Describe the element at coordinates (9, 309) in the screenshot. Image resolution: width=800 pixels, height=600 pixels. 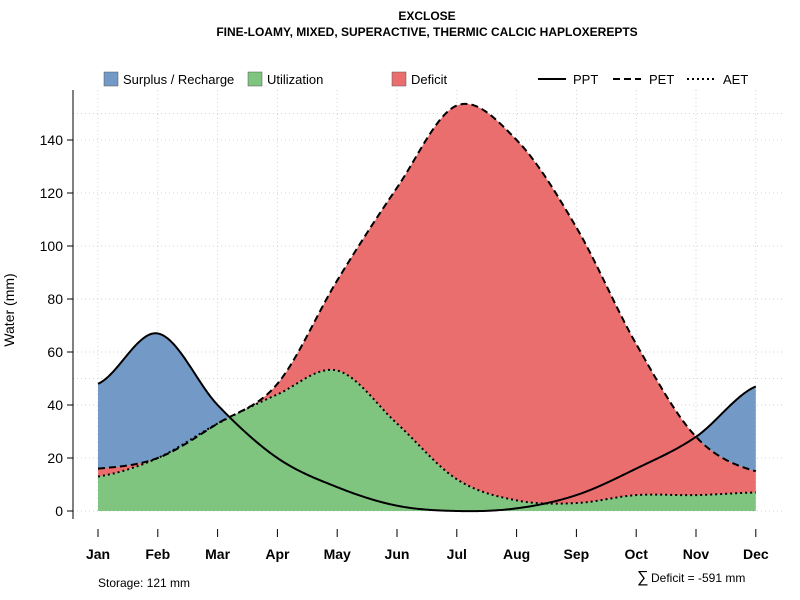
I see `y-axis-label: Water (mm)` at that location.